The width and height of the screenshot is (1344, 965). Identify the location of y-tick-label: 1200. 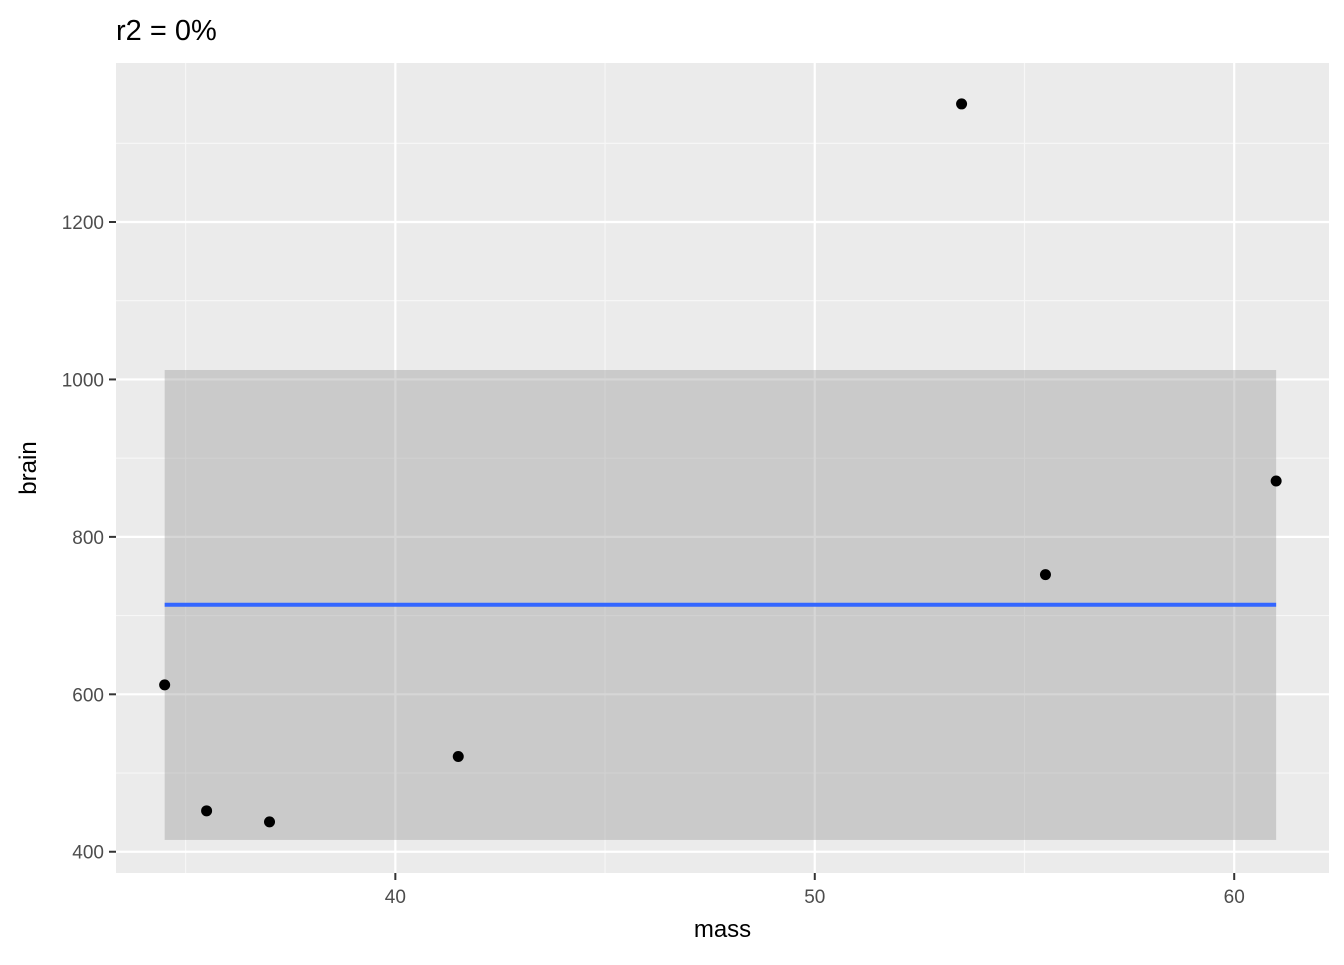
(83, 223).